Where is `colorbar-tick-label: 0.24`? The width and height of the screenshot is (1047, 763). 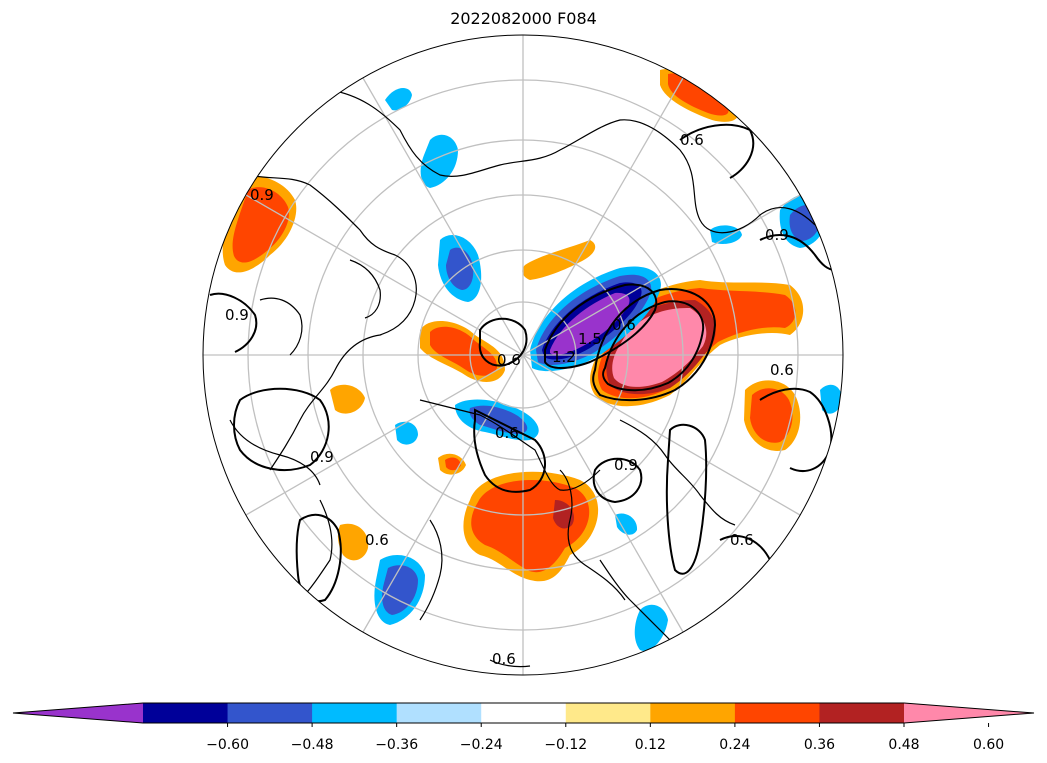 colorbar-tick-label: 0.24 is located at coordinates (734, 745).